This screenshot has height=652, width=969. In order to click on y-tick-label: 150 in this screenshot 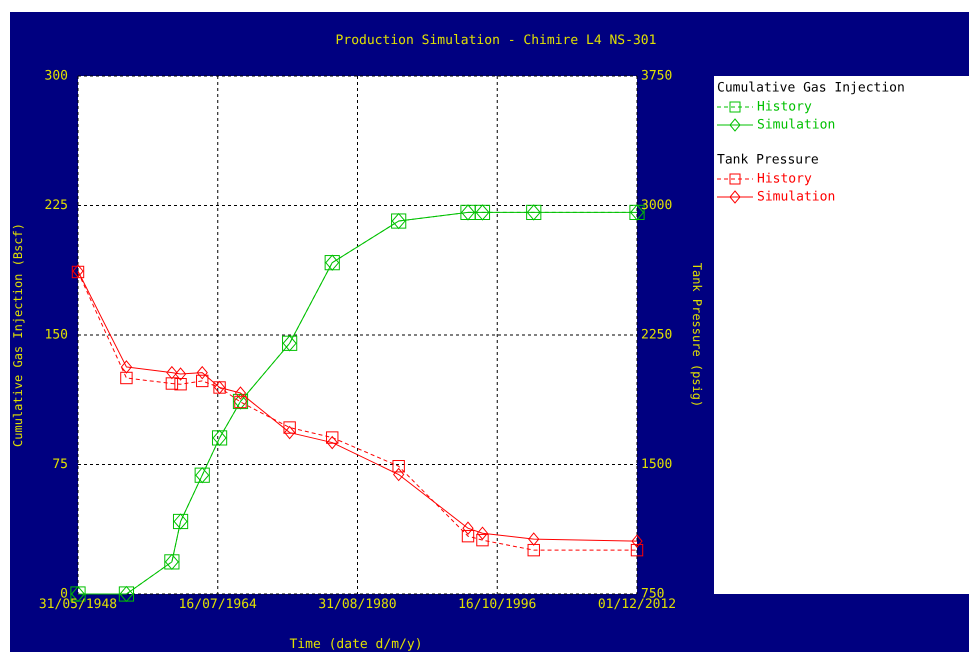, I will do `click(56, 335)`.